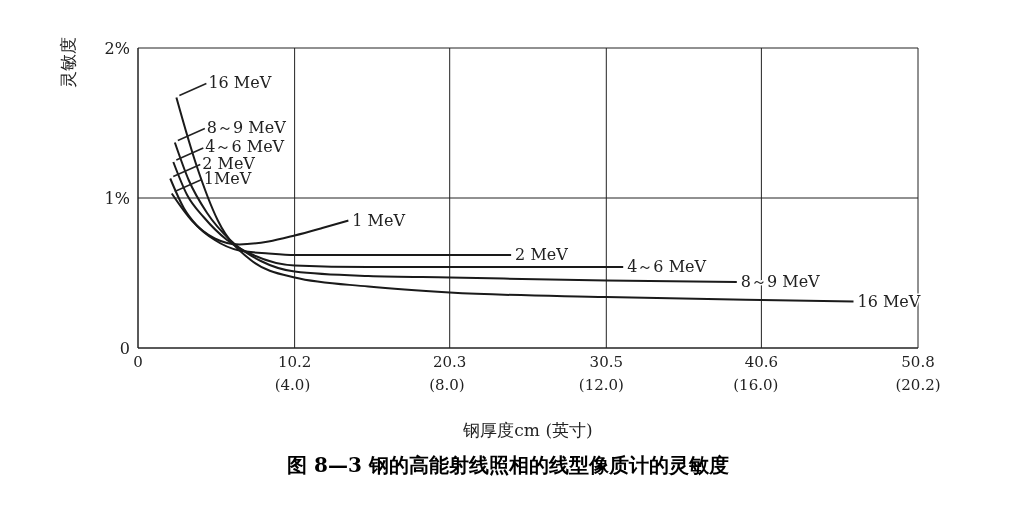 This screenshot has width=1016, height=507. What do you see at coordinates (667, 266) in the screenshot?
I see `series-label: 4～6 MeV` at bounding box center [667, 266].